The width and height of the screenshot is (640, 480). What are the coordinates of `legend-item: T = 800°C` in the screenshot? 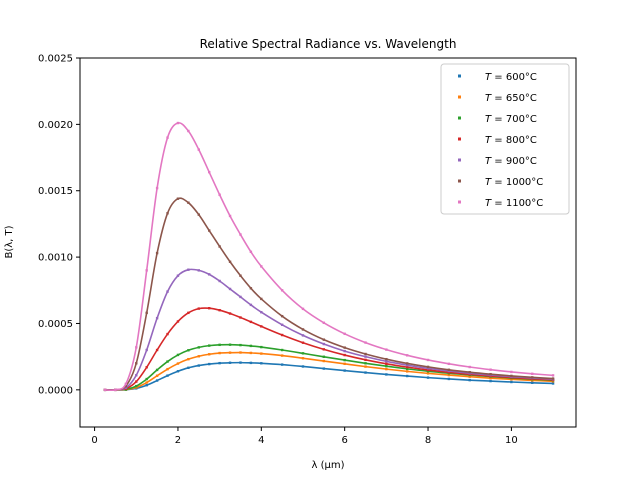 It's located at (497, 140).